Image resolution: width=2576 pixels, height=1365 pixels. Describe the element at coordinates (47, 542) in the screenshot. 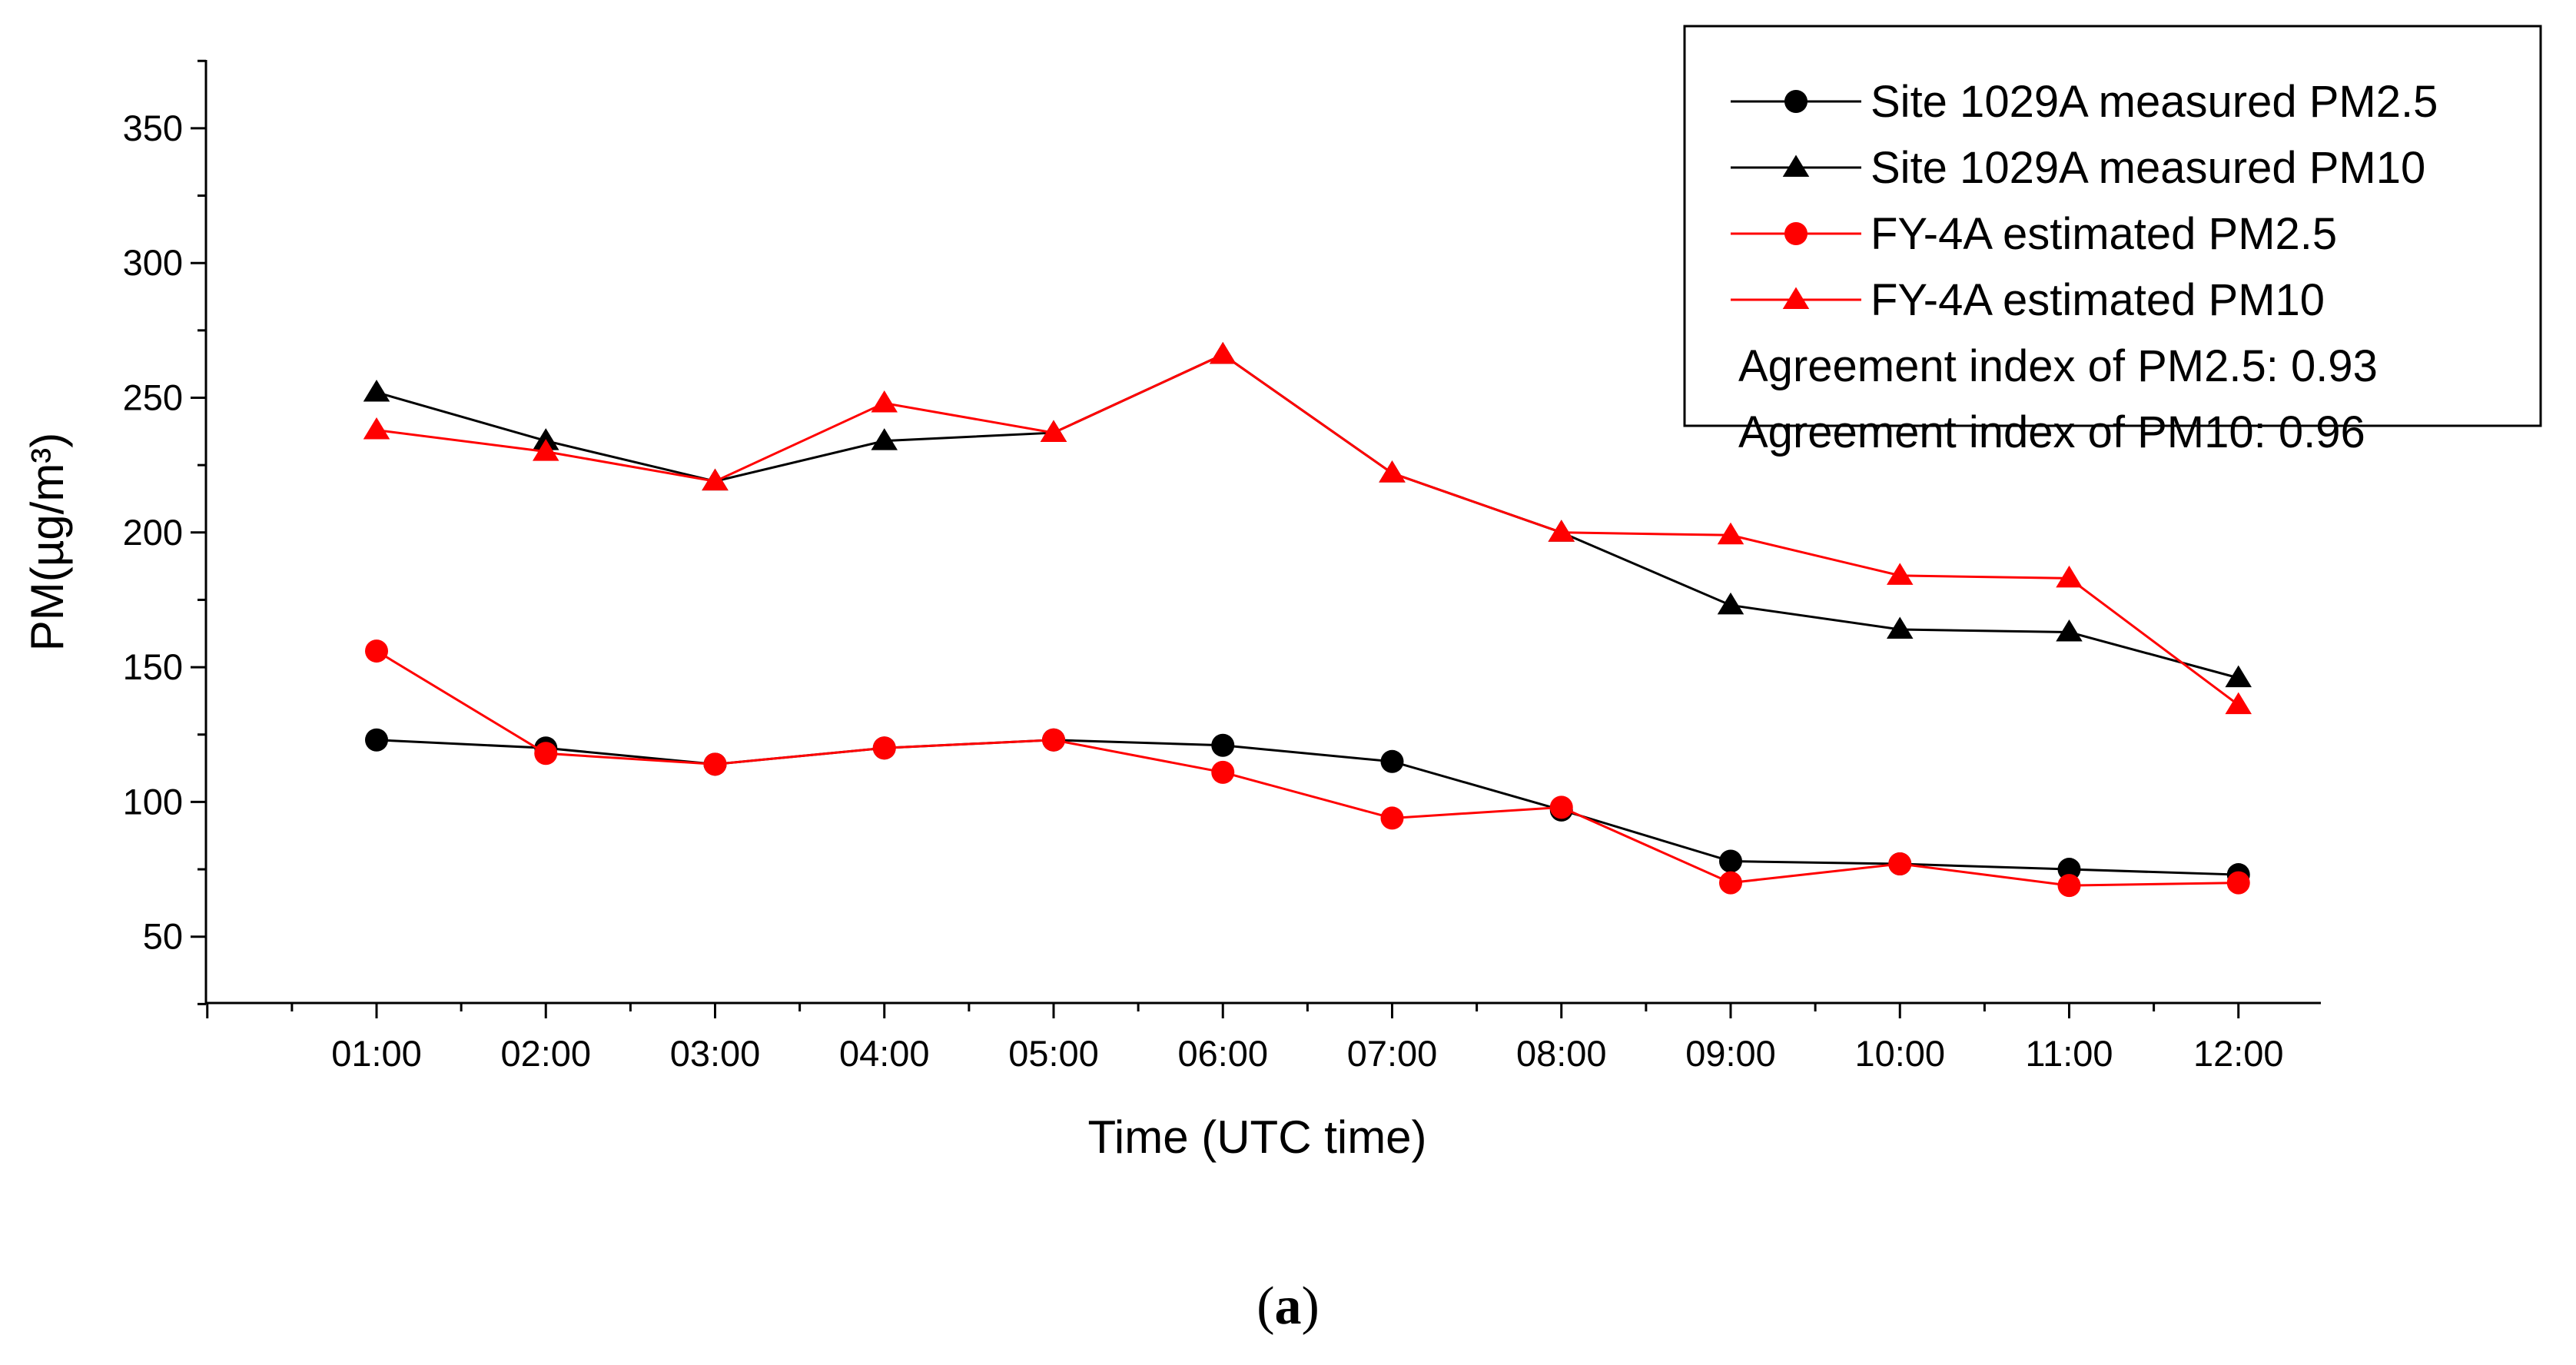

I see `y-axis-title: PM(µg/m³)` at that location.